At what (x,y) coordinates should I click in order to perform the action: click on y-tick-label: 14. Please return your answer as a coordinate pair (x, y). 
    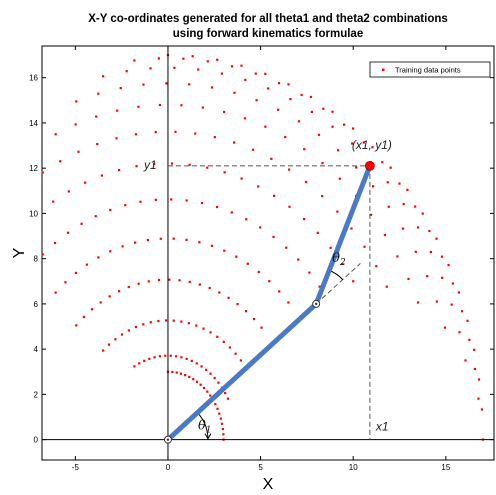
    Looking at the image, I should click on (33, 123).